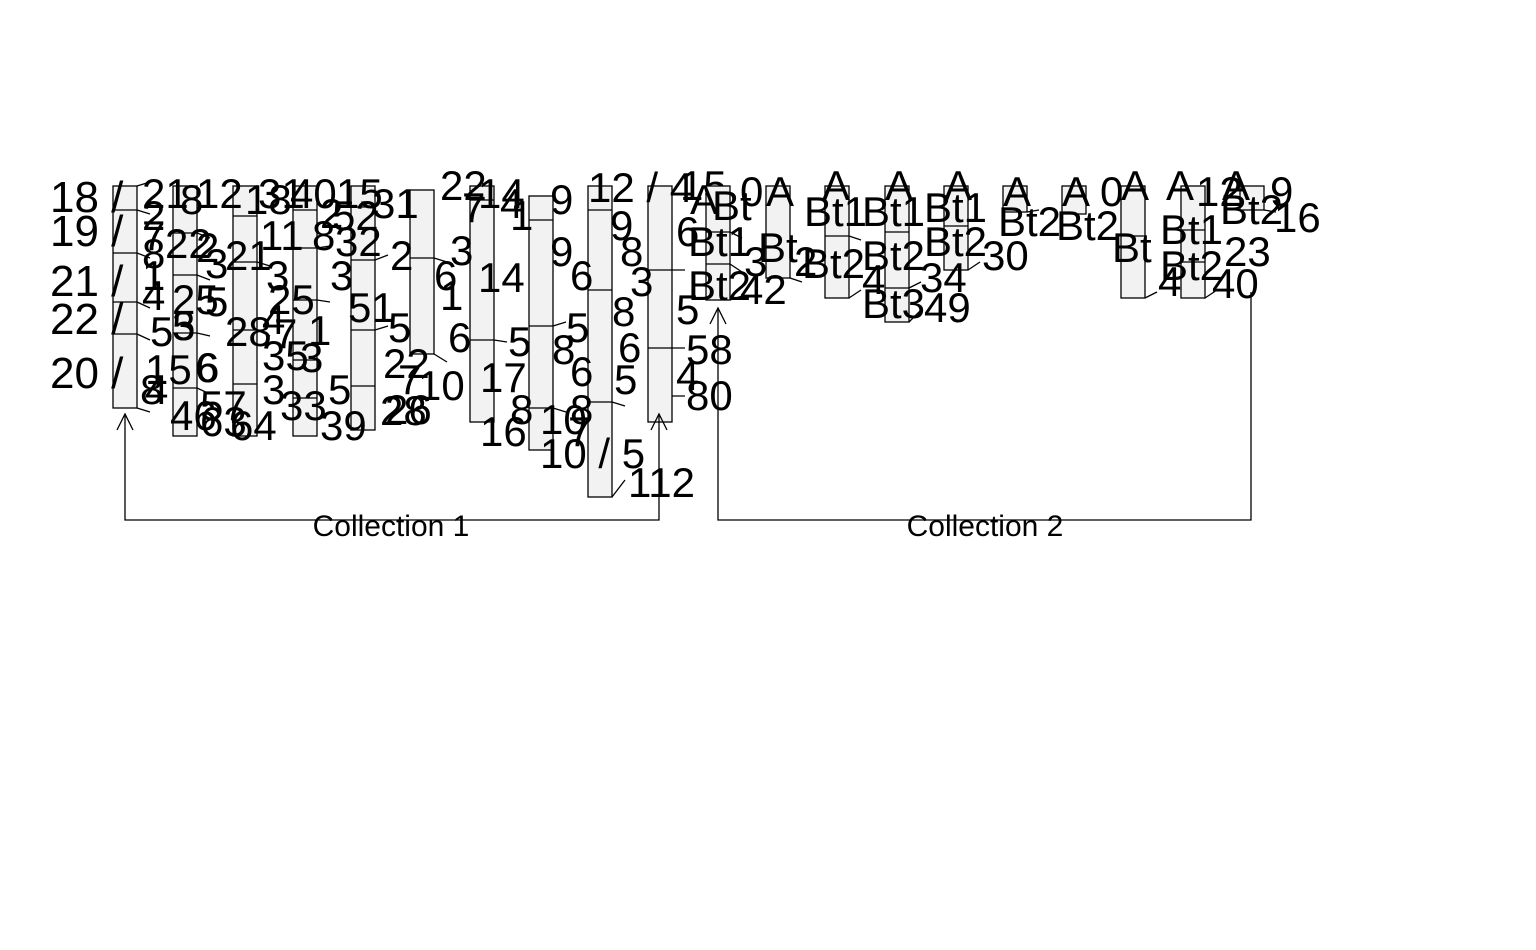 The image size is (1536, 950). I want to click on horizon-label: 31, so click(281, 193).